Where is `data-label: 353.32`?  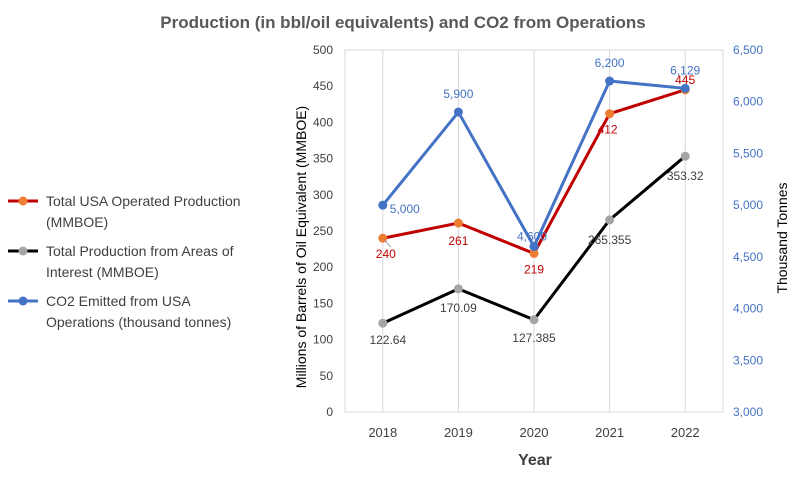
data-label: 353.32 is located at coordinates (685, 176).